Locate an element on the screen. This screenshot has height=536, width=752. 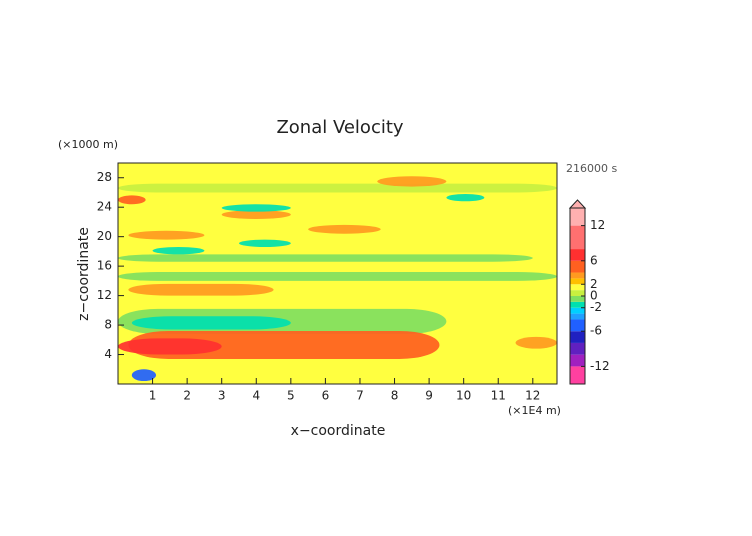
time-label: 216000 s is located at coordinates (591, 168).